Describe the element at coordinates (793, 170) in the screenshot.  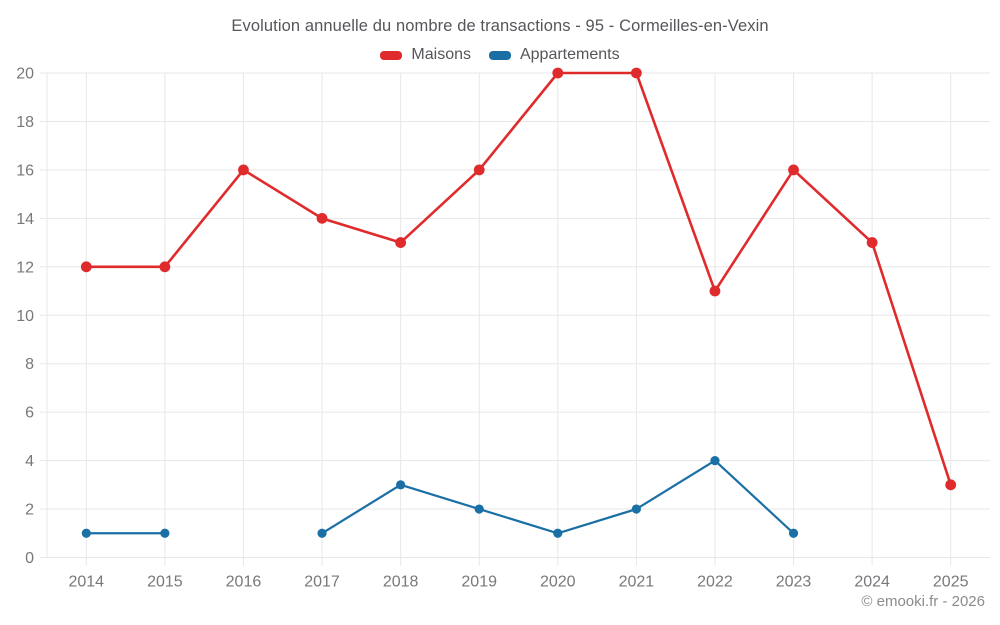
I see `data-point-maisons-2023` at that location.